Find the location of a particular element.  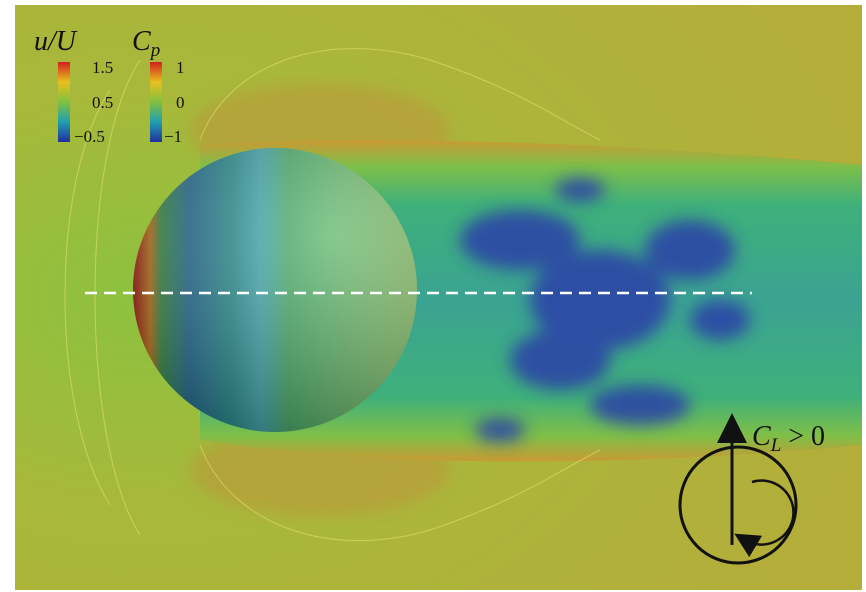

colorbar-u is located at coordinates (64, 102).